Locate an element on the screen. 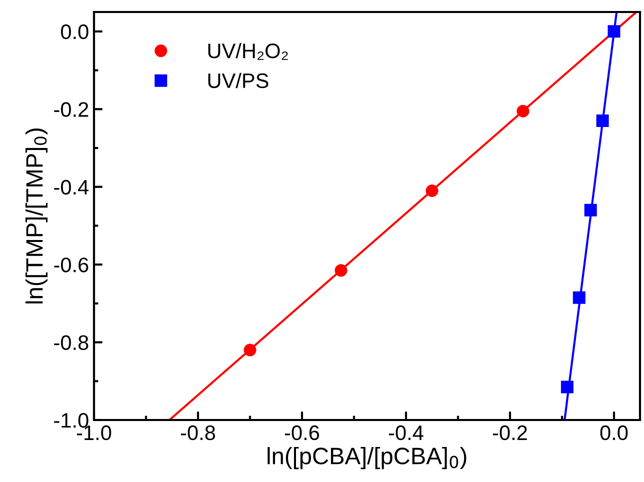 The image size is (644, 482). x-tick-label: 0.0 is located at coordinates (614, 432).